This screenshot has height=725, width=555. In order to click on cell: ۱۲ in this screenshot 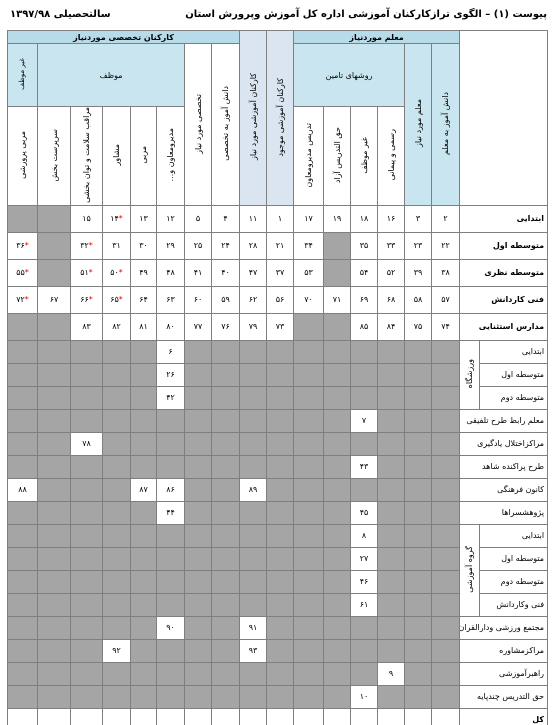, I will do `click(170, 218)`.